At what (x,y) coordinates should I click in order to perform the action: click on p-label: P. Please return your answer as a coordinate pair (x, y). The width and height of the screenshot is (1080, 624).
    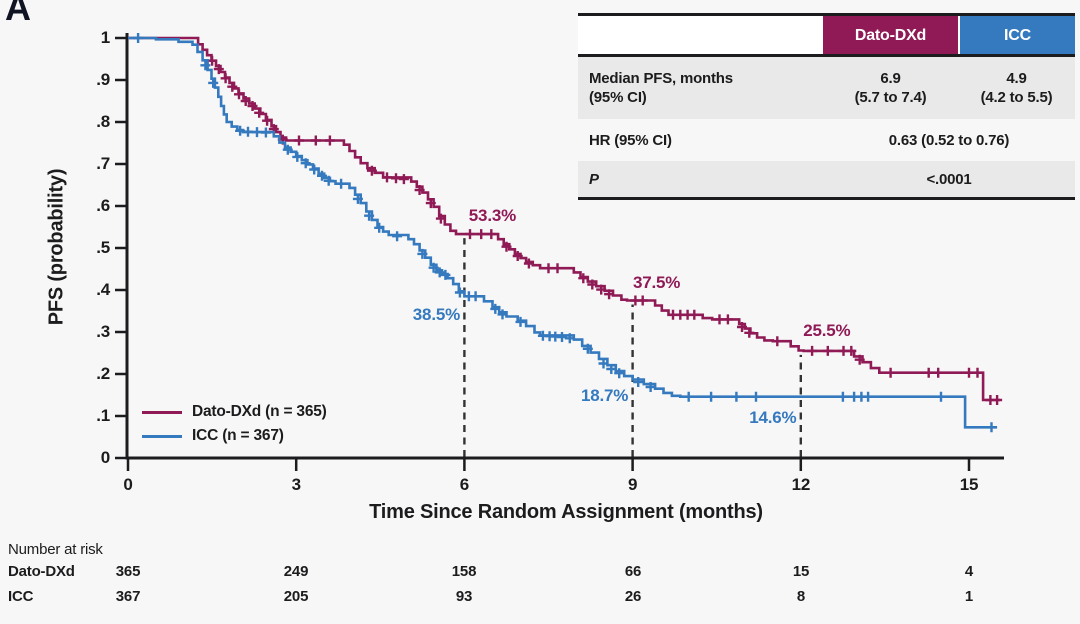
    Looking at the image, I should click on (594, 179).